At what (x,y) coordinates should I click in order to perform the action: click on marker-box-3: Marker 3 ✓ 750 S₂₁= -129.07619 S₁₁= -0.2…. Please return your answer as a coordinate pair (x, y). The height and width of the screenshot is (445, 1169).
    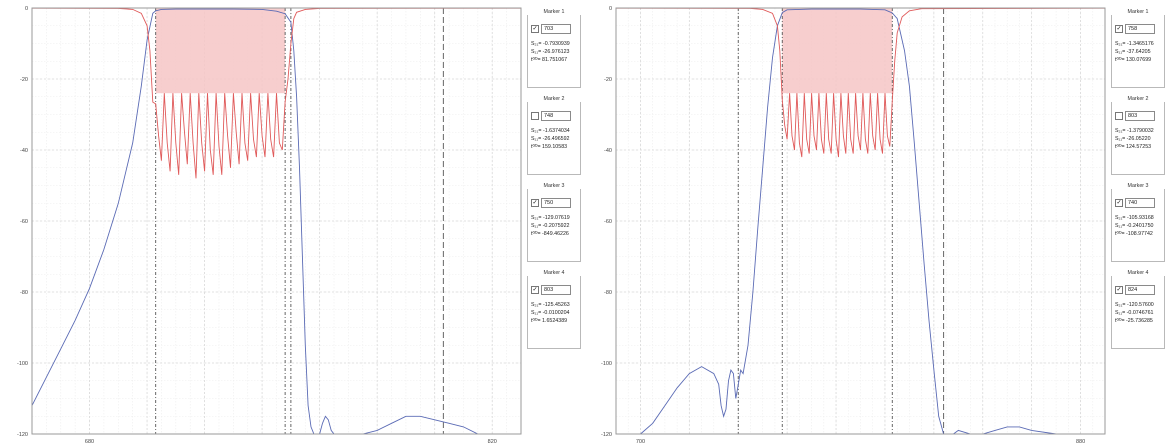
    Looking at the image, I should click on (554, 222).